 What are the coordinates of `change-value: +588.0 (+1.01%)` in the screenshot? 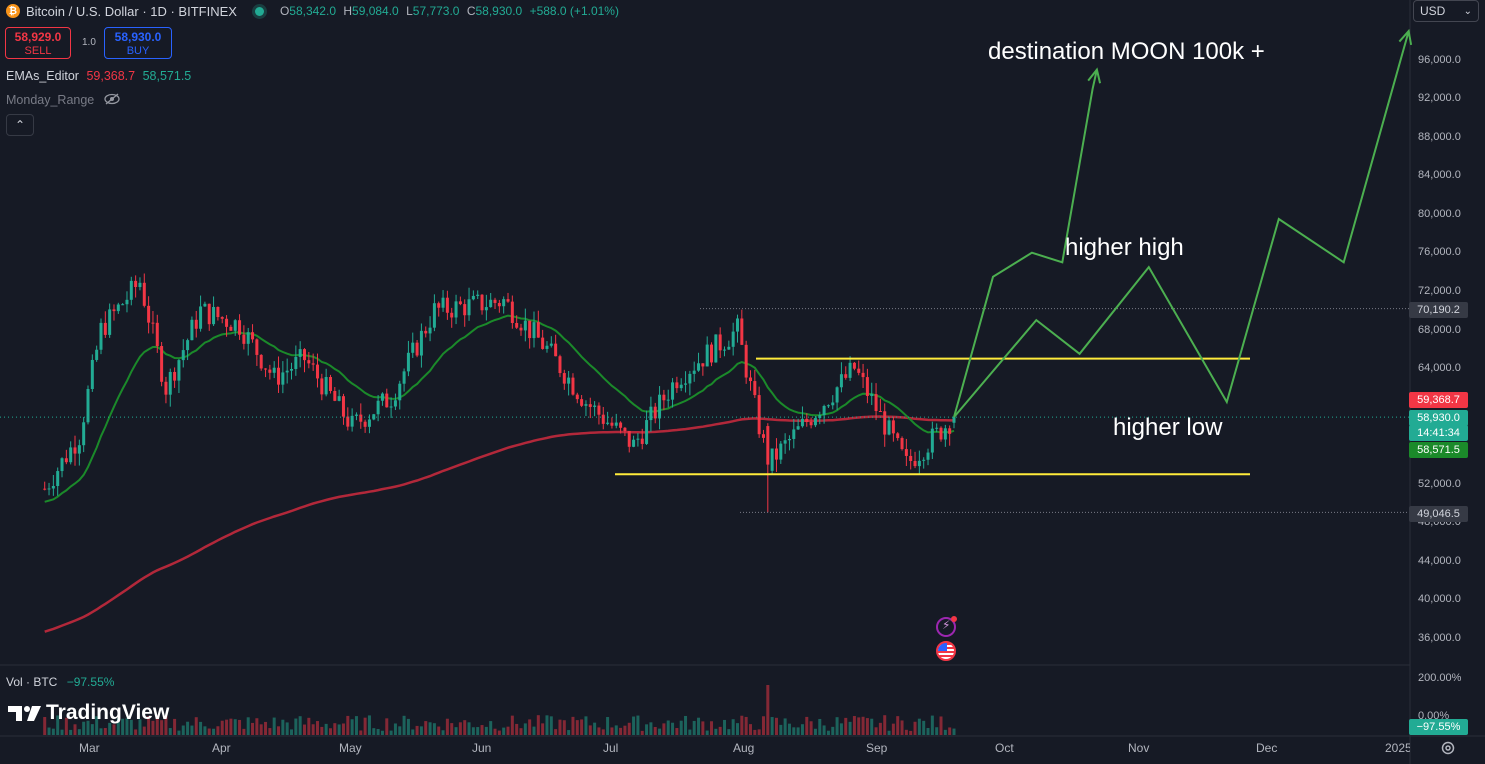 It's located at (574, 11).